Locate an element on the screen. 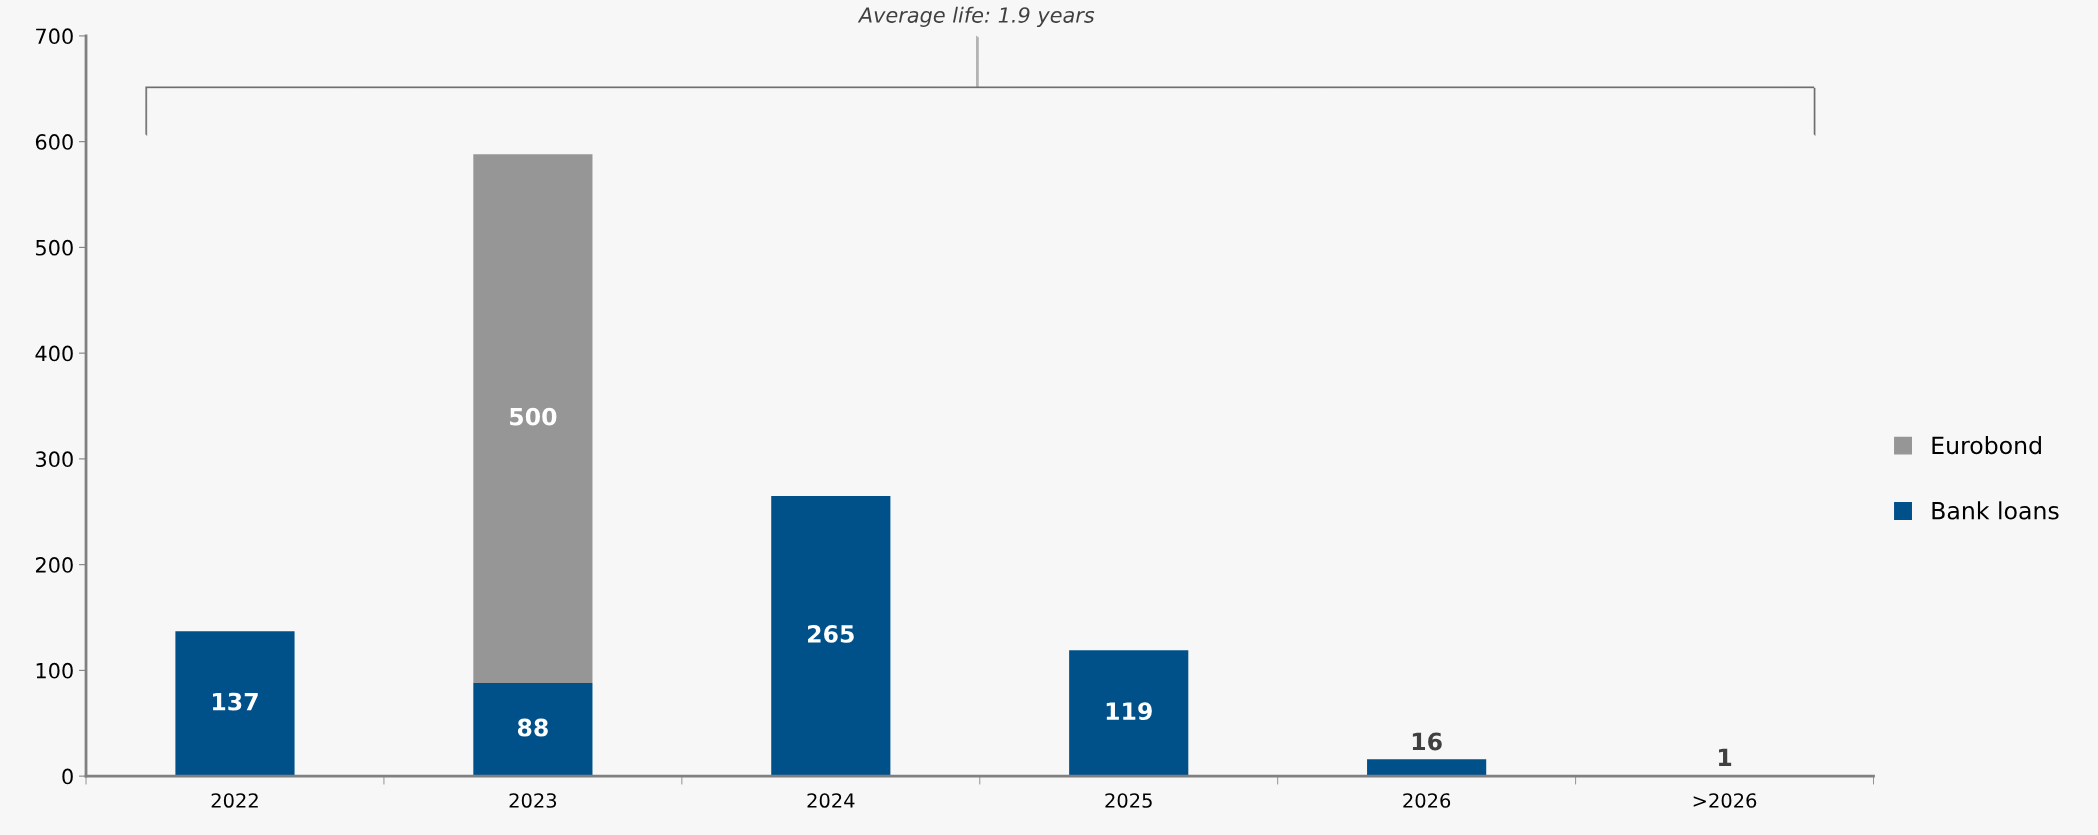 The image size is (2098, 835). y-tick-label: 700 is located at coordinates (54, 36).